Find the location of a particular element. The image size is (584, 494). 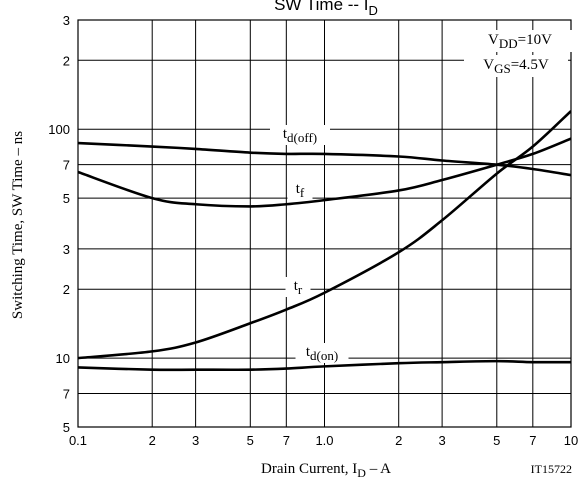

x-tick-label: 0.1 is located at coordinates (78, 440).